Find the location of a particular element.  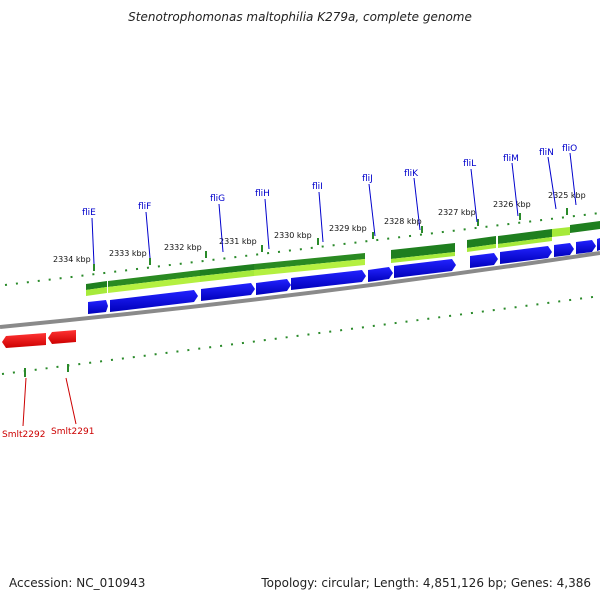

gene-label-fliG: fliG is located at coordinates (217, 199).